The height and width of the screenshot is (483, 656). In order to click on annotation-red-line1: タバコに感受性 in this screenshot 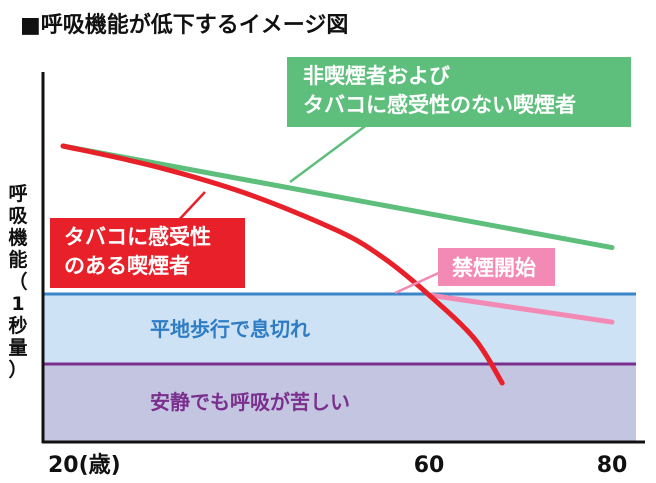, I will do `click(137, 237)`.